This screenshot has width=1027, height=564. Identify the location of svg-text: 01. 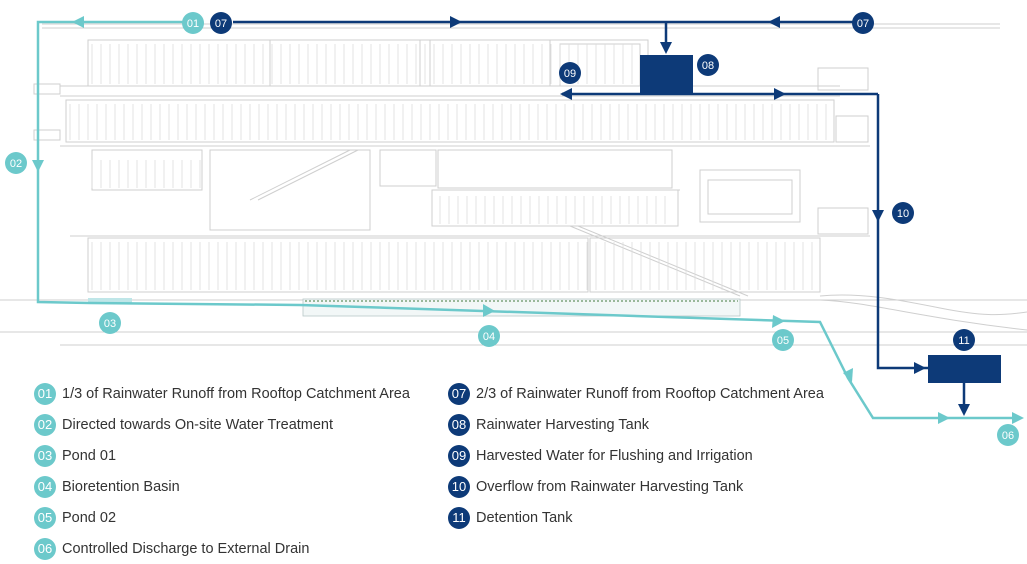
(193, 24).